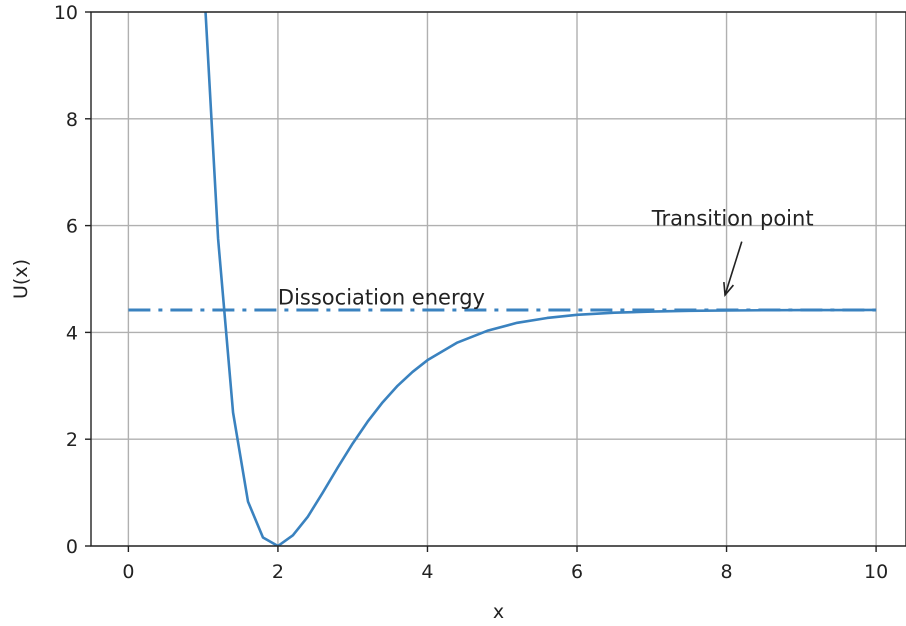 The image size is (906, 626). What do you see at coordinates (546, 258) in the screenshot?
I see `annotations: Dissociation energy Transition point` at bounding box center [546, 258].